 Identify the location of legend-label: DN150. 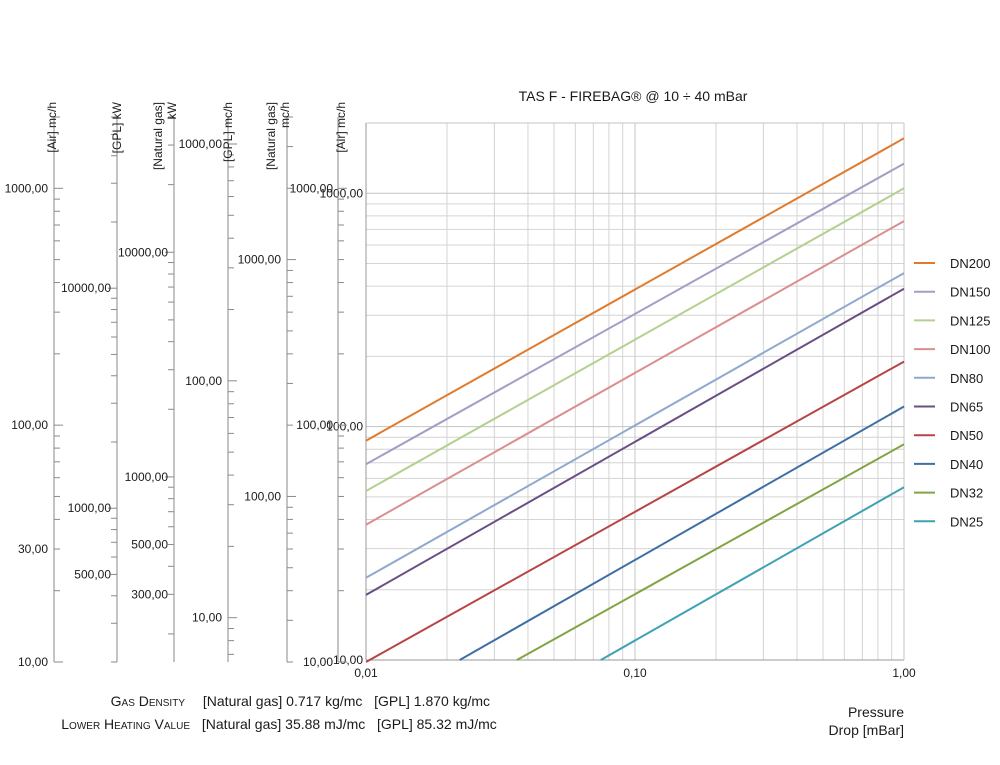
(970, 292).